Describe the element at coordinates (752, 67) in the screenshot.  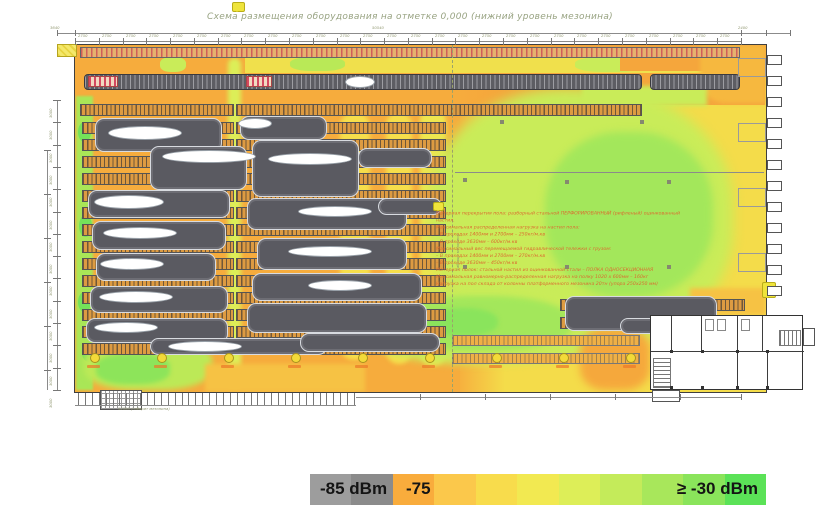
I see `dock-bay` at that location.